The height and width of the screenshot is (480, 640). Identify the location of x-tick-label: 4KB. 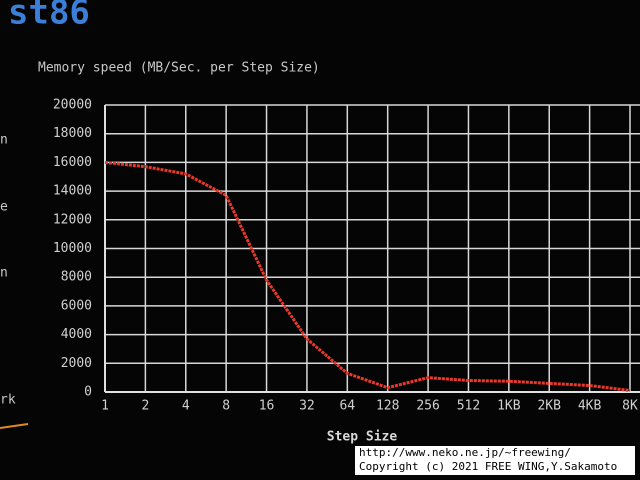
(590, 406).